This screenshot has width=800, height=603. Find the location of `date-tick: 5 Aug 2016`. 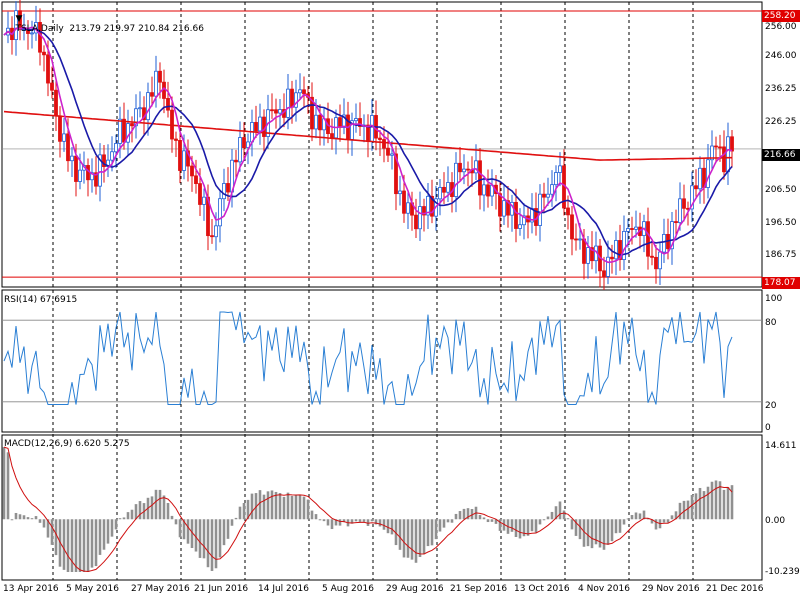

date-tick: 5 Aug 2016 is located at coordinates (348, 589).